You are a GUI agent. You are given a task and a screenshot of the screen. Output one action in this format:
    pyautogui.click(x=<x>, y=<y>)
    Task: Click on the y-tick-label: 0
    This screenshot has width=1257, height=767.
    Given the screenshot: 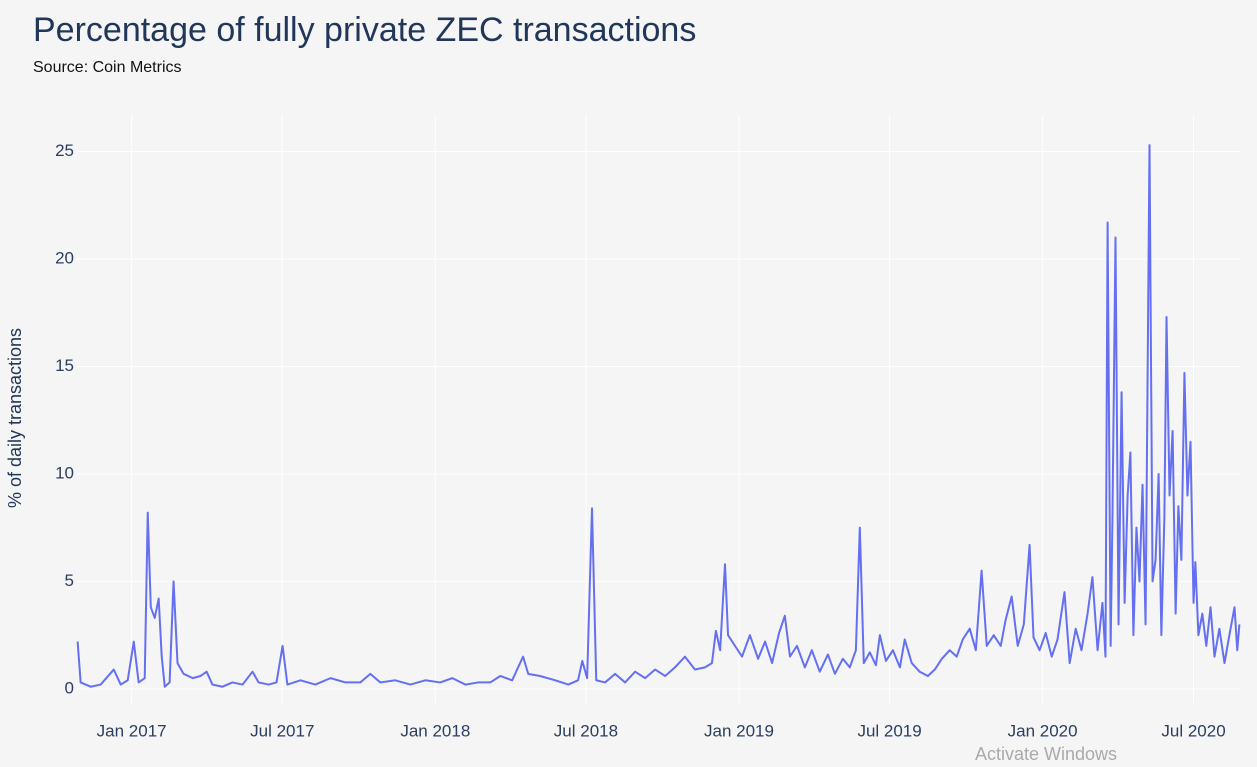 What is the action you would take?
    pyautogui.click(x=69, y=687)
    